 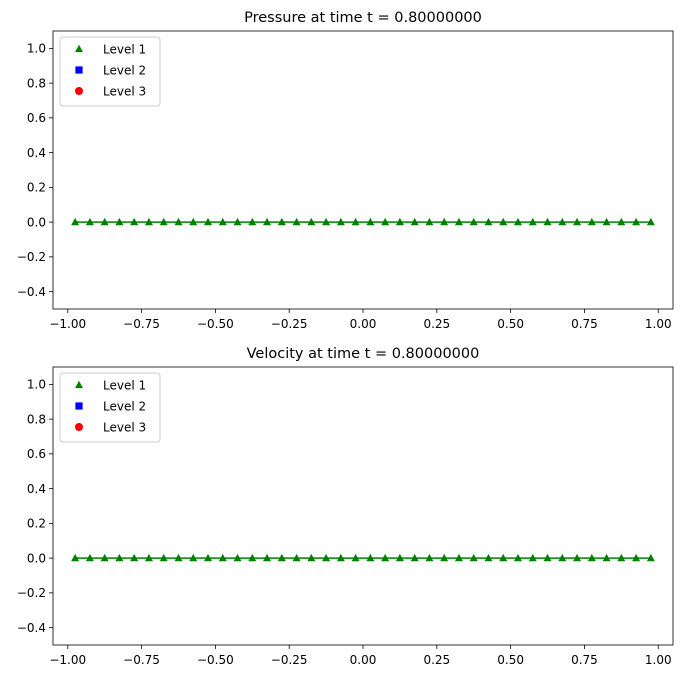 I want to click on legend-label: Level 2, so click(x=124, y=406).